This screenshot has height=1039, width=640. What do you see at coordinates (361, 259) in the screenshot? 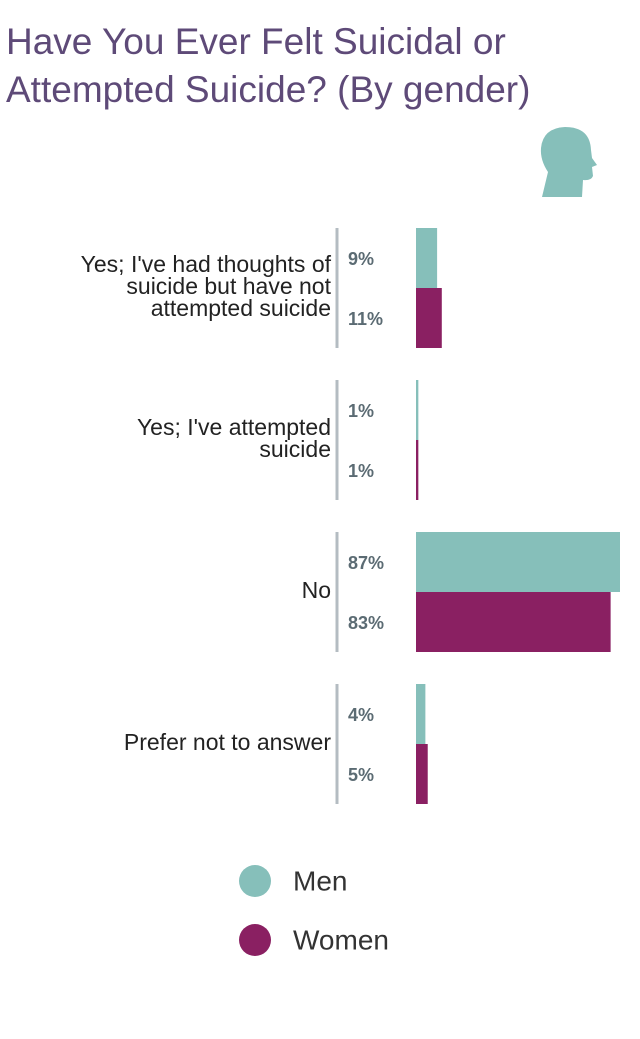
I see `value-label: 9%` at bounding box center [361, 259].